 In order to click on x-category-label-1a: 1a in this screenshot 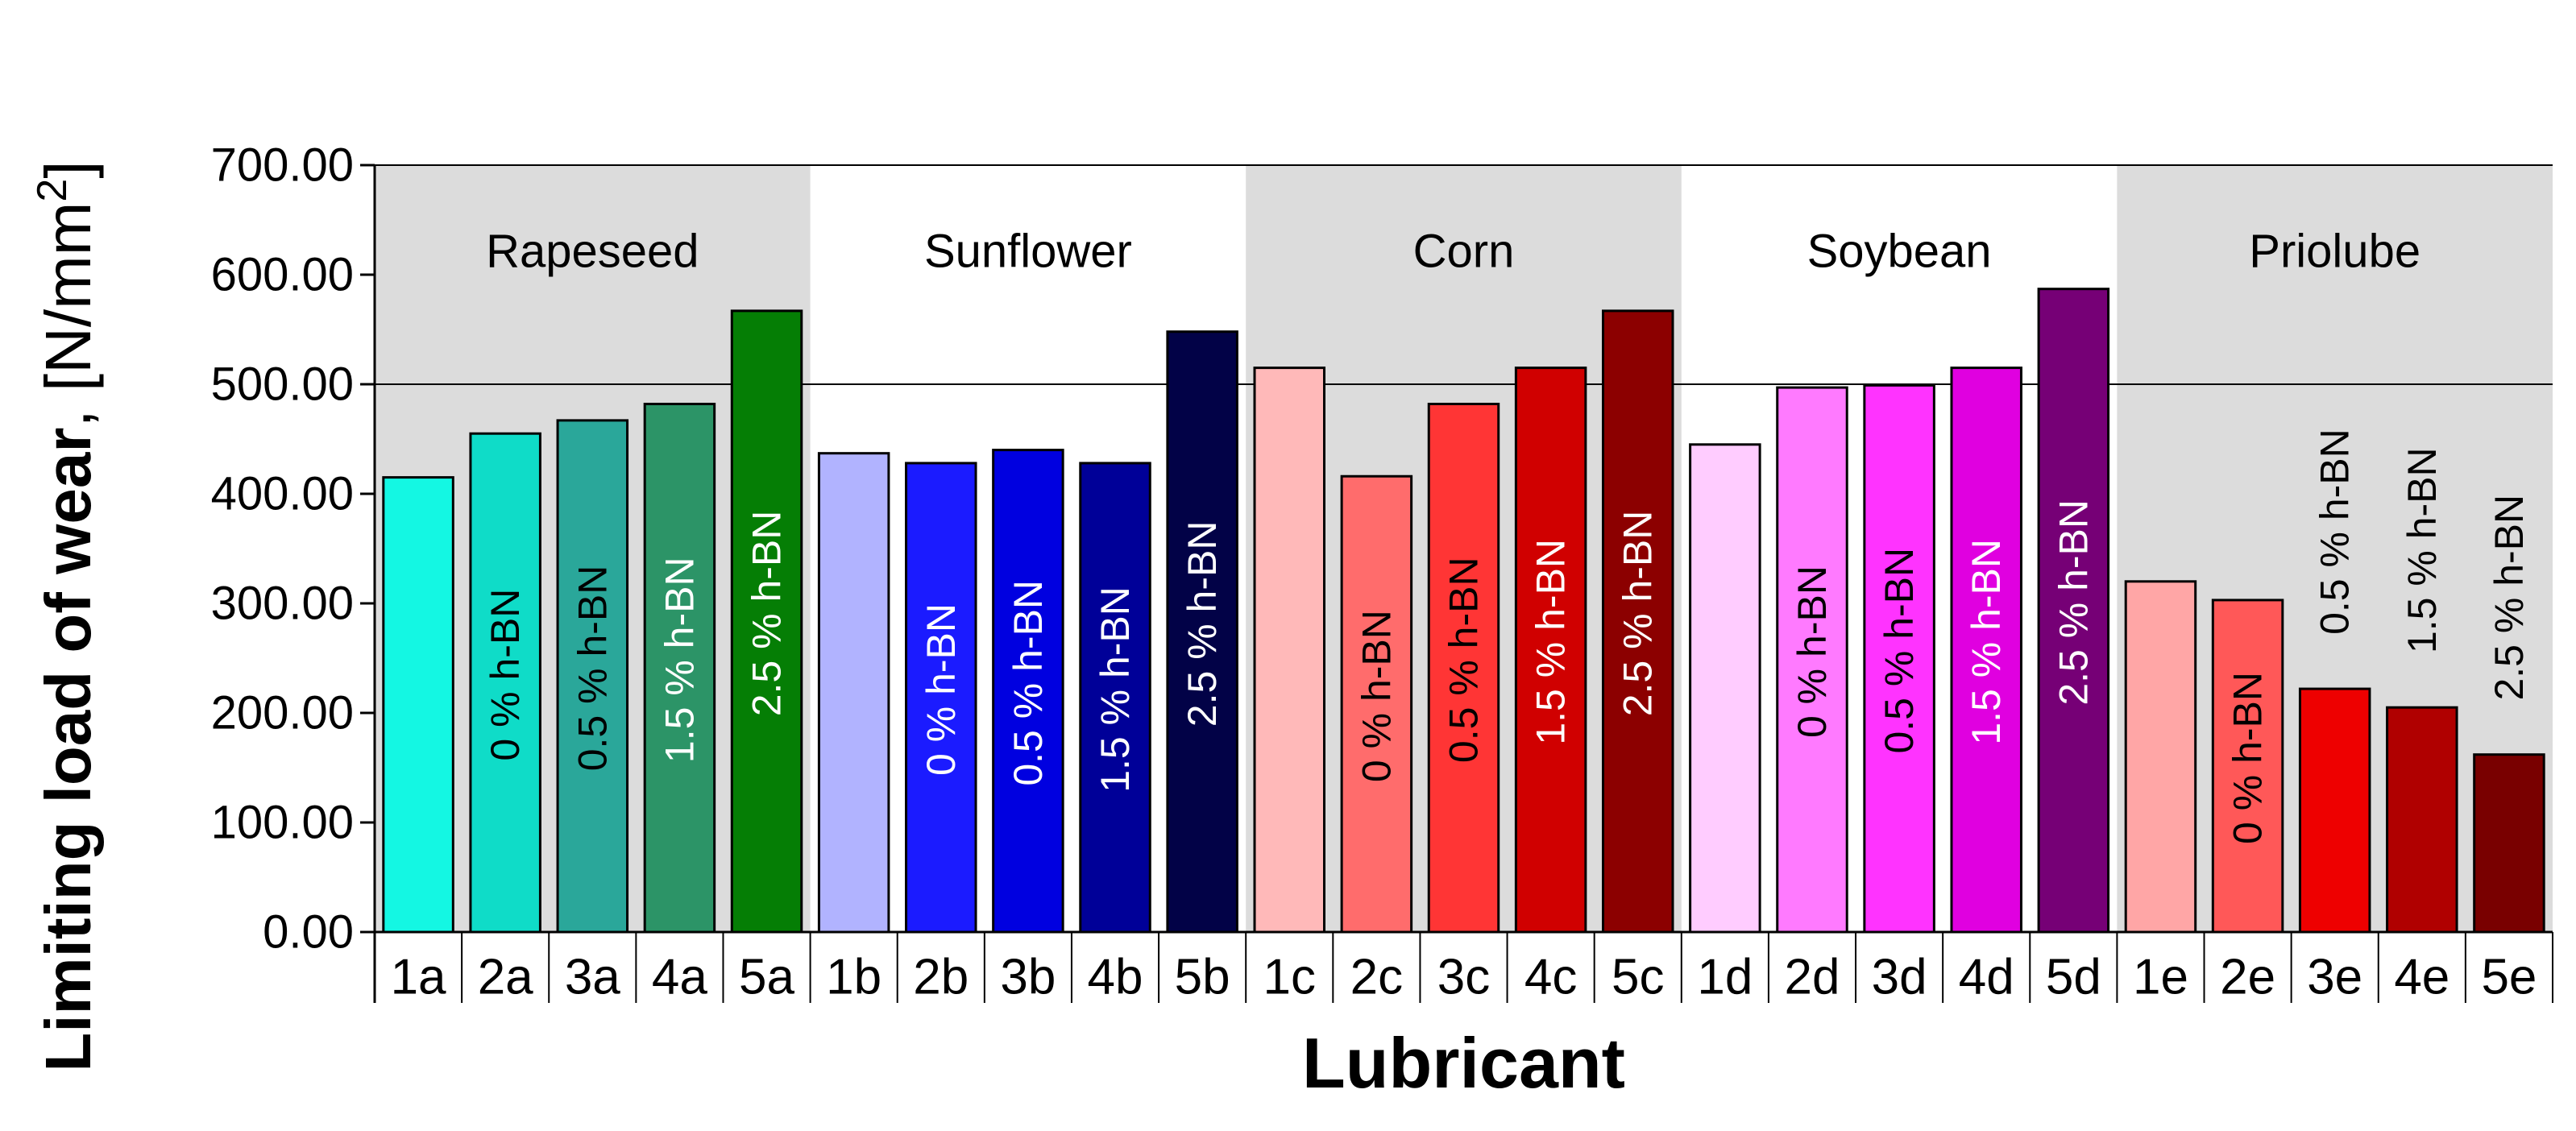, I will do `click(418, 978)`.